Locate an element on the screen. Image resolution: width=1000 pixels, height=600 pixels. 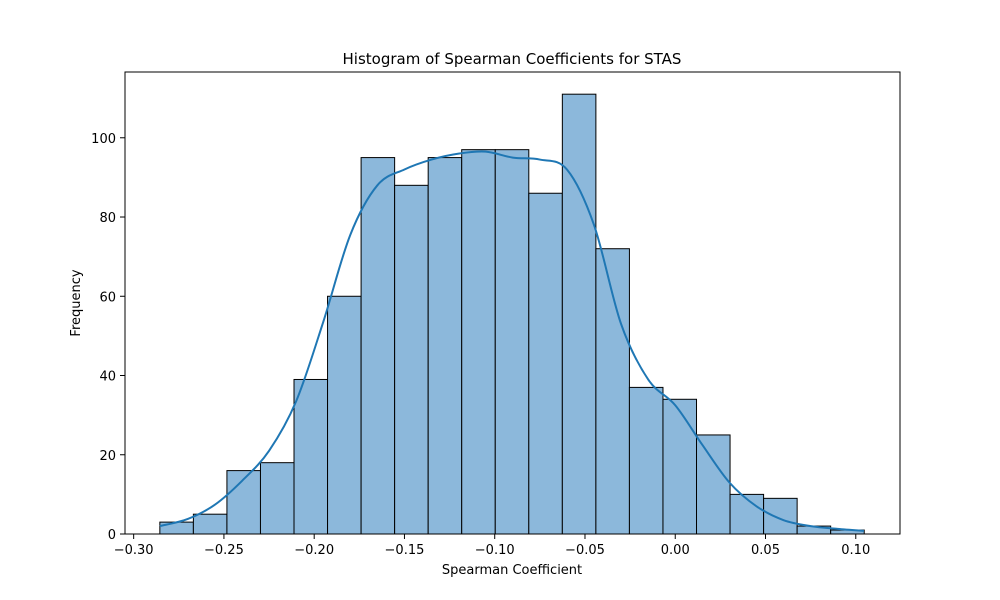
x-tick-label: −0.15 is located at coordinates (405, 550).